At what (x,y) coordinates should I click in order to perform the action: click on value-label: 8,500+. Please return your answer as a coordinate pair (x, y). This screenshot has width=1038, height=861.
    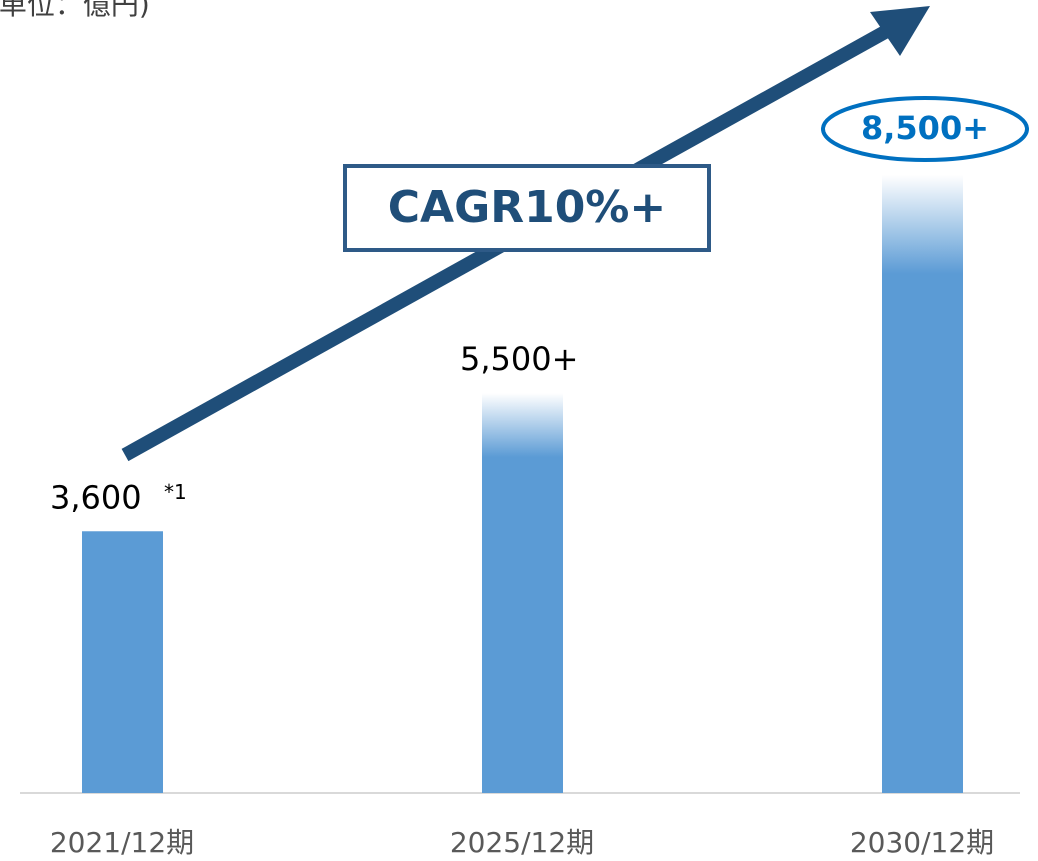
    Looking at the image, I should click on (925, 128).